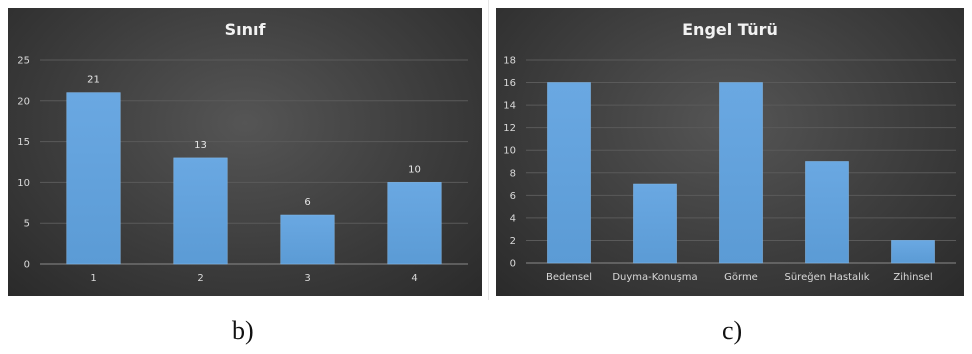 The image size is (972, 354). What do you see at coordinates (509, 128) in the screenshot?
I see `y-tick-label: 12` at bounding box center [509, 128].